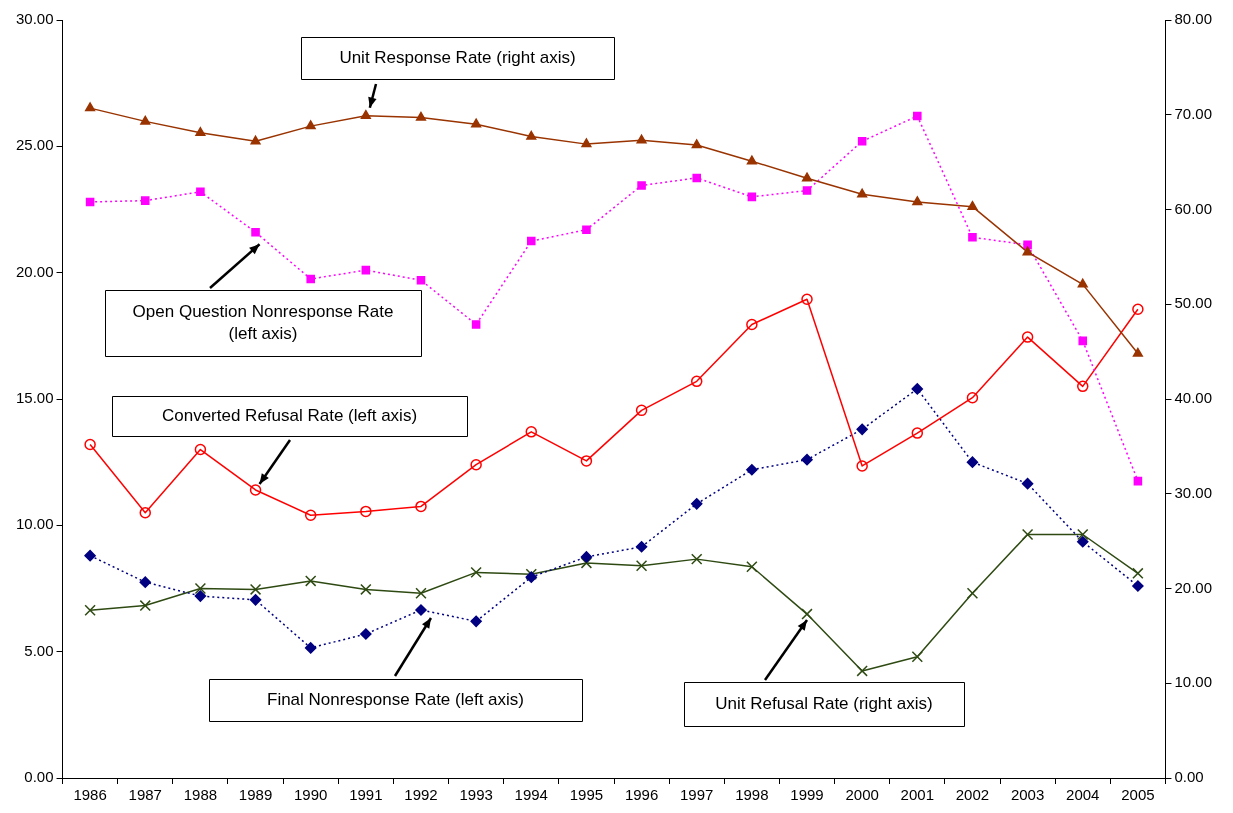 The image size is (1233, 813). What do you see at coordinates (34, 398) in the screenshot?
I see `y-tick-label: 15.00` at bounding box center [34, 398].